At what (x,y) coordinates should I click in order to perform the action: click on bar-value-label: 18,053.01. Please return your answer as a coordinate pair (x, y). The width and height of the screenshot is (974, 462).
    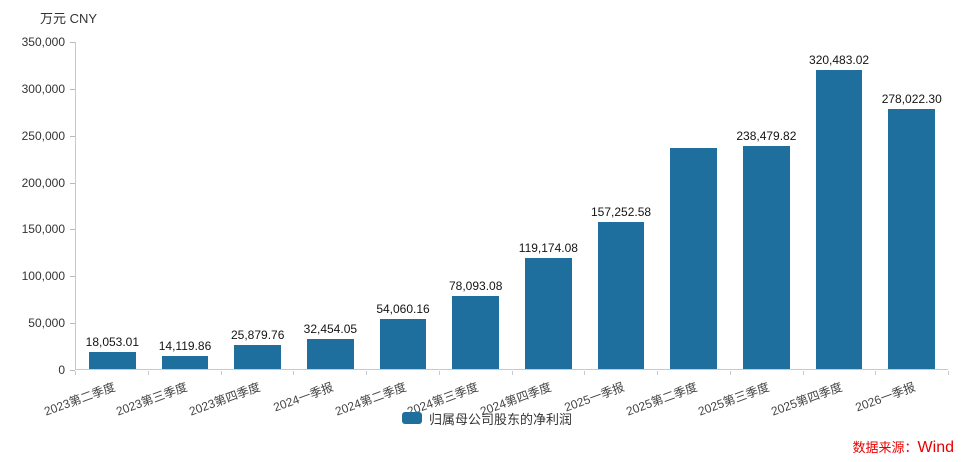
    Looking at the image, I should click on (112, 342).